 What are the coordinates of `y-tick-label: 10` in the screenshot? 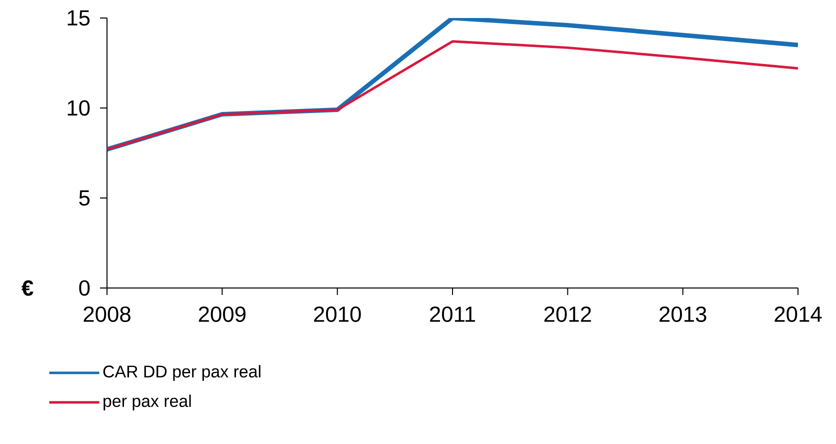 It's located at (79, 108).